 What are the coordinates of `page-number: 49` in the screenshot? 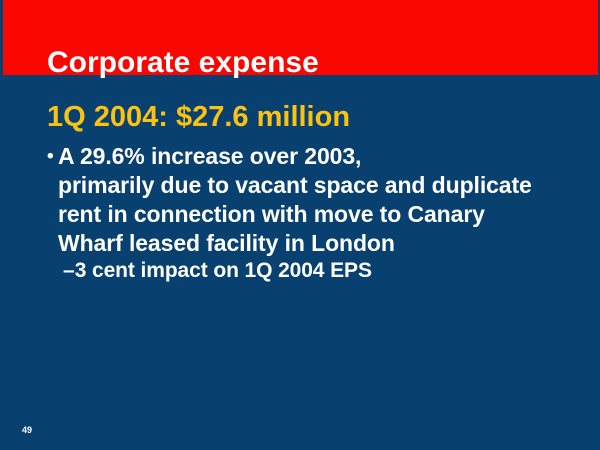 It's located at (27, 430).